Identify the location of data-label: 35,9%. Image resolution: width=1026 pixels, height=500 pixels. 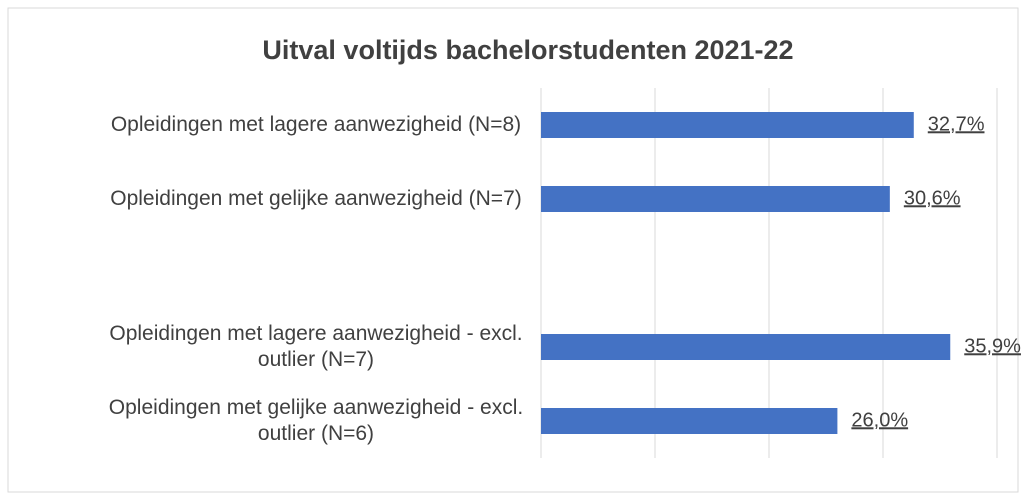
(992, 346).